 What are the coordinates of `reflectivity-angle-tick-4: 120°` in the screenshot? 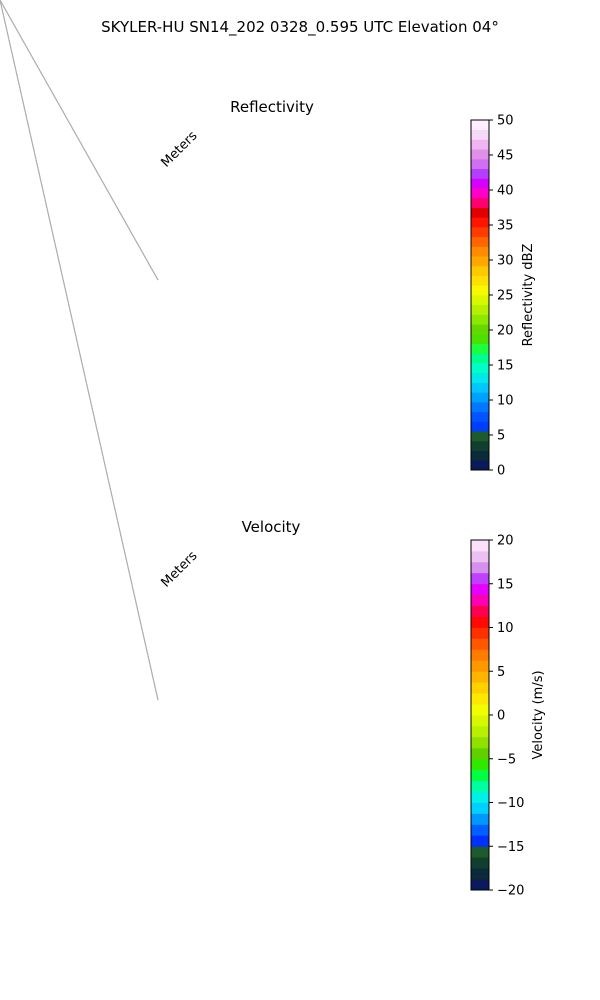 It's located at (8, 2).